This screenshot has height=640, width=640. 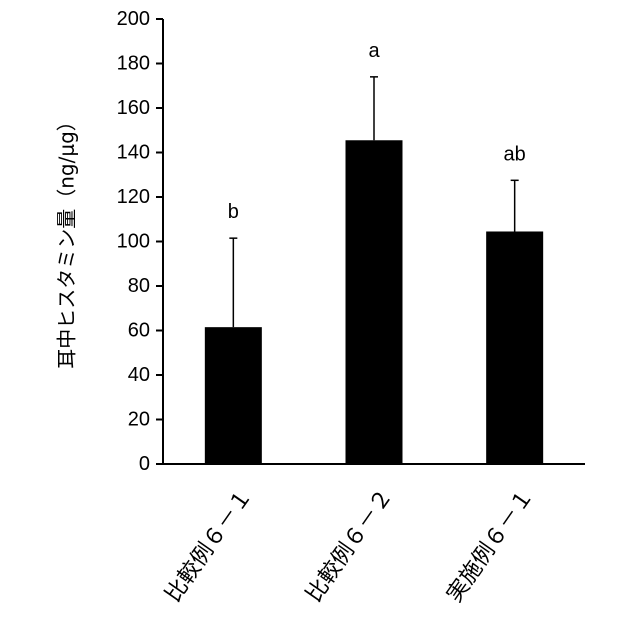 What do you see at coordinates (133, 108) in the screenshot?
I see `y-tick-label: 160` at bounding box center [133, 108].